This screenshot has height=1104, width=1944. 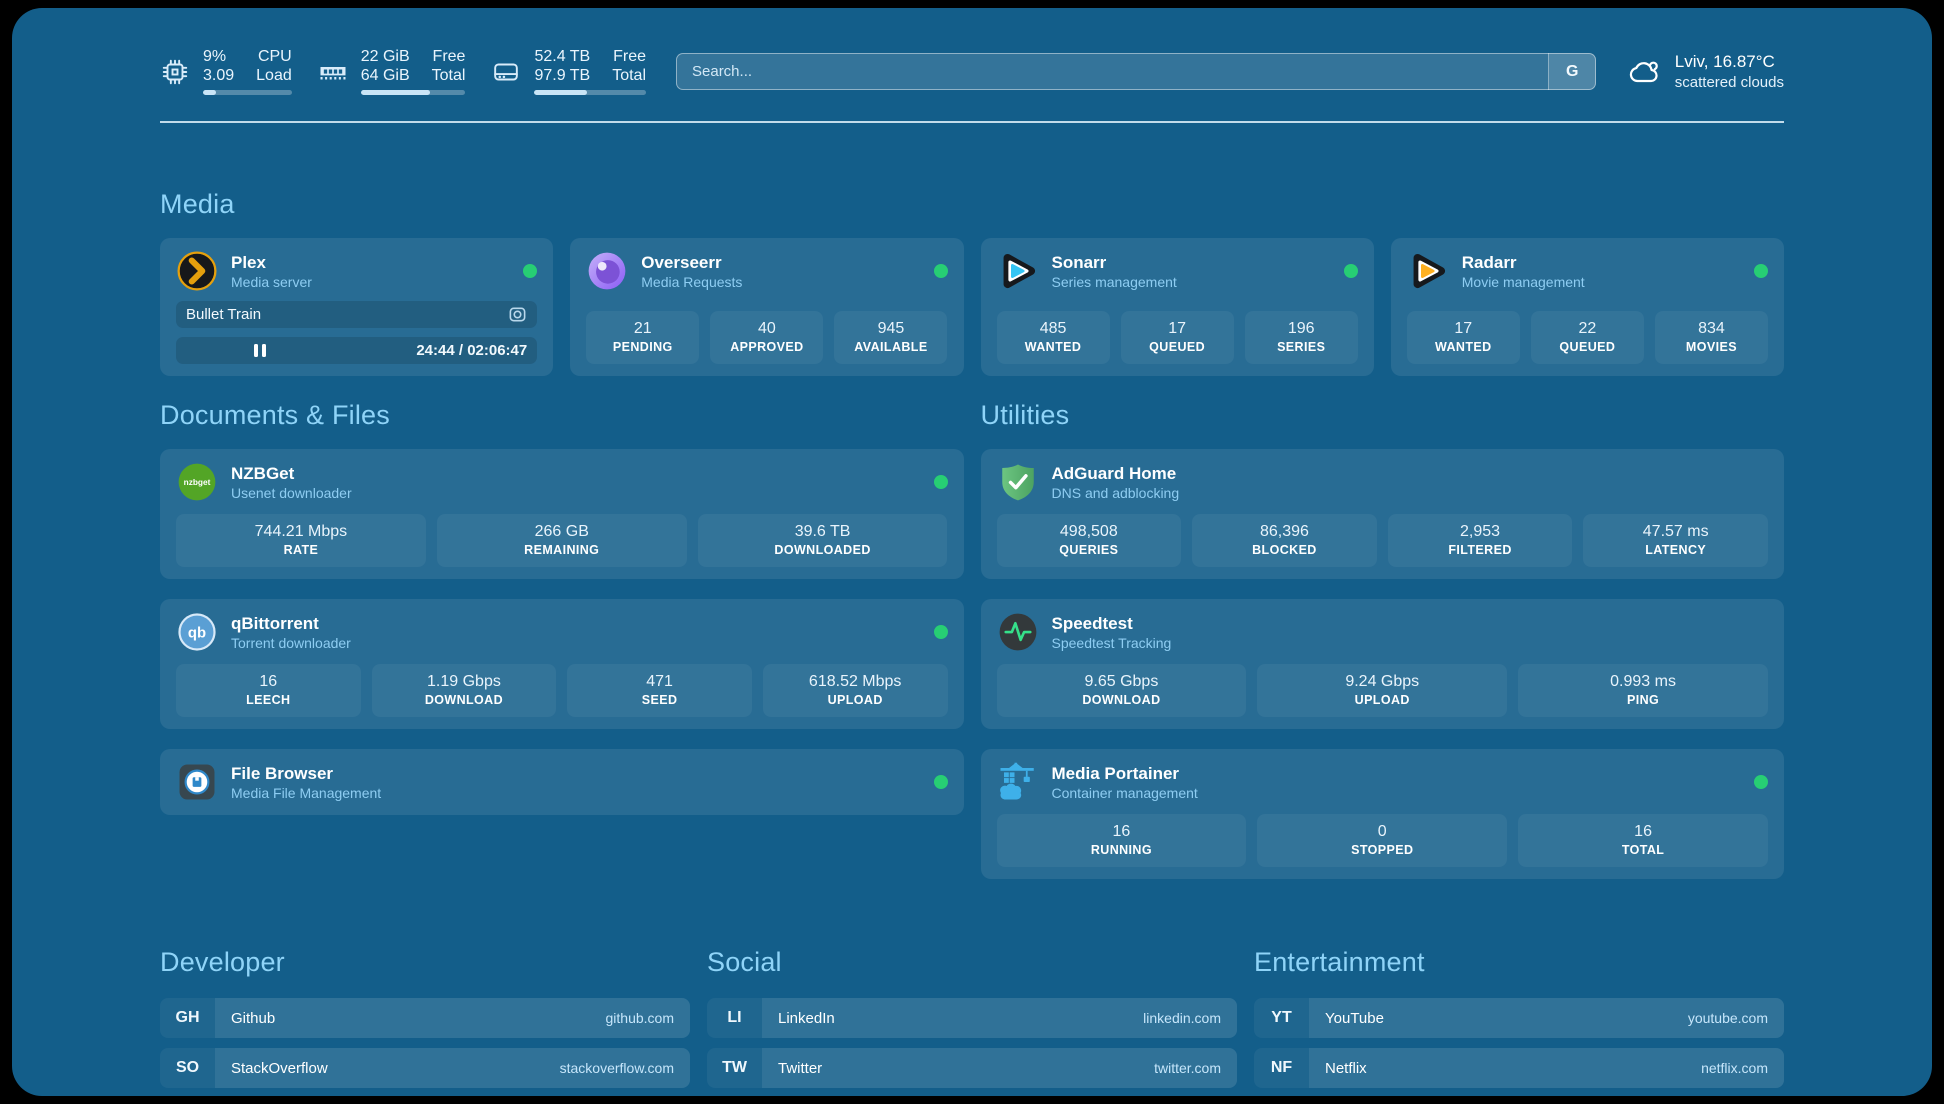 What do you see at coordinates (357, 350) in the screenshot?
I see `playback-progress-bar: 24:44 / 02:06:47` at bounding box center [357, 350].